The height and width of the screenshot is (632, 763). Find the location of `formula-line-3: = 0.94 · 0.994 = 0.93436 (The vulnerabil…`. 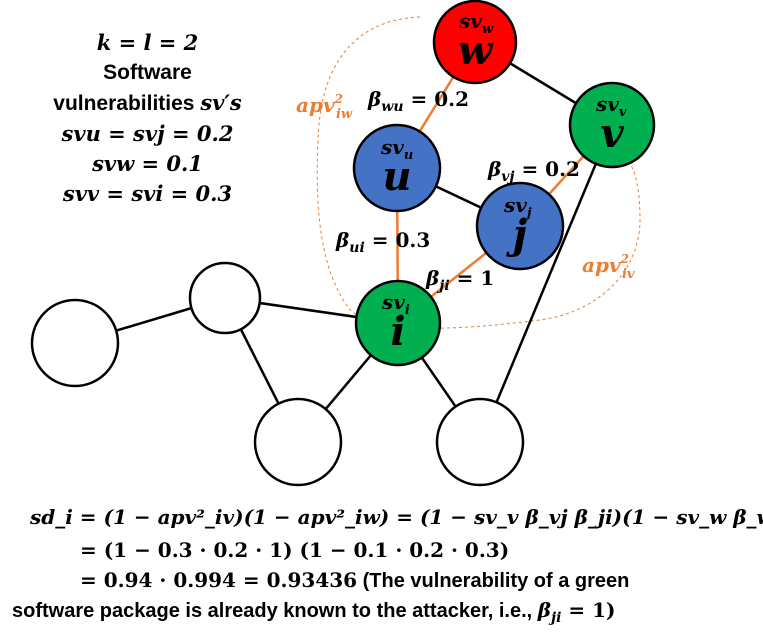

formula-line-3: = 0.94 · 0.994 = 0.93436 (The vulnerabil… is located at coordinates (354, 580).